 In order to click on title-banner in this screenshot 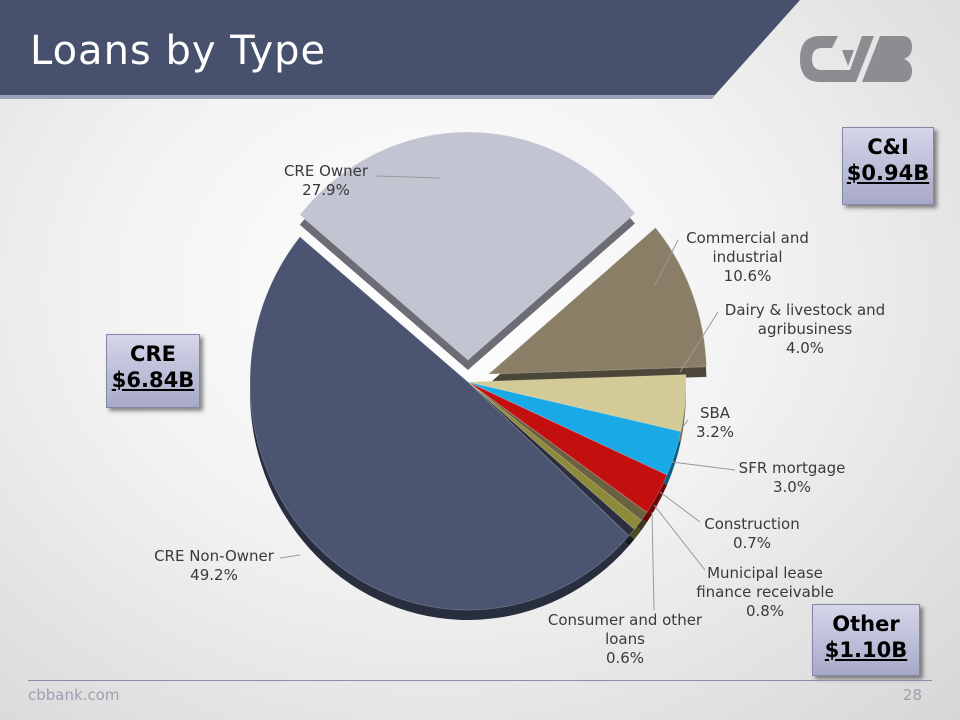, I will do `click(400, 49)`.